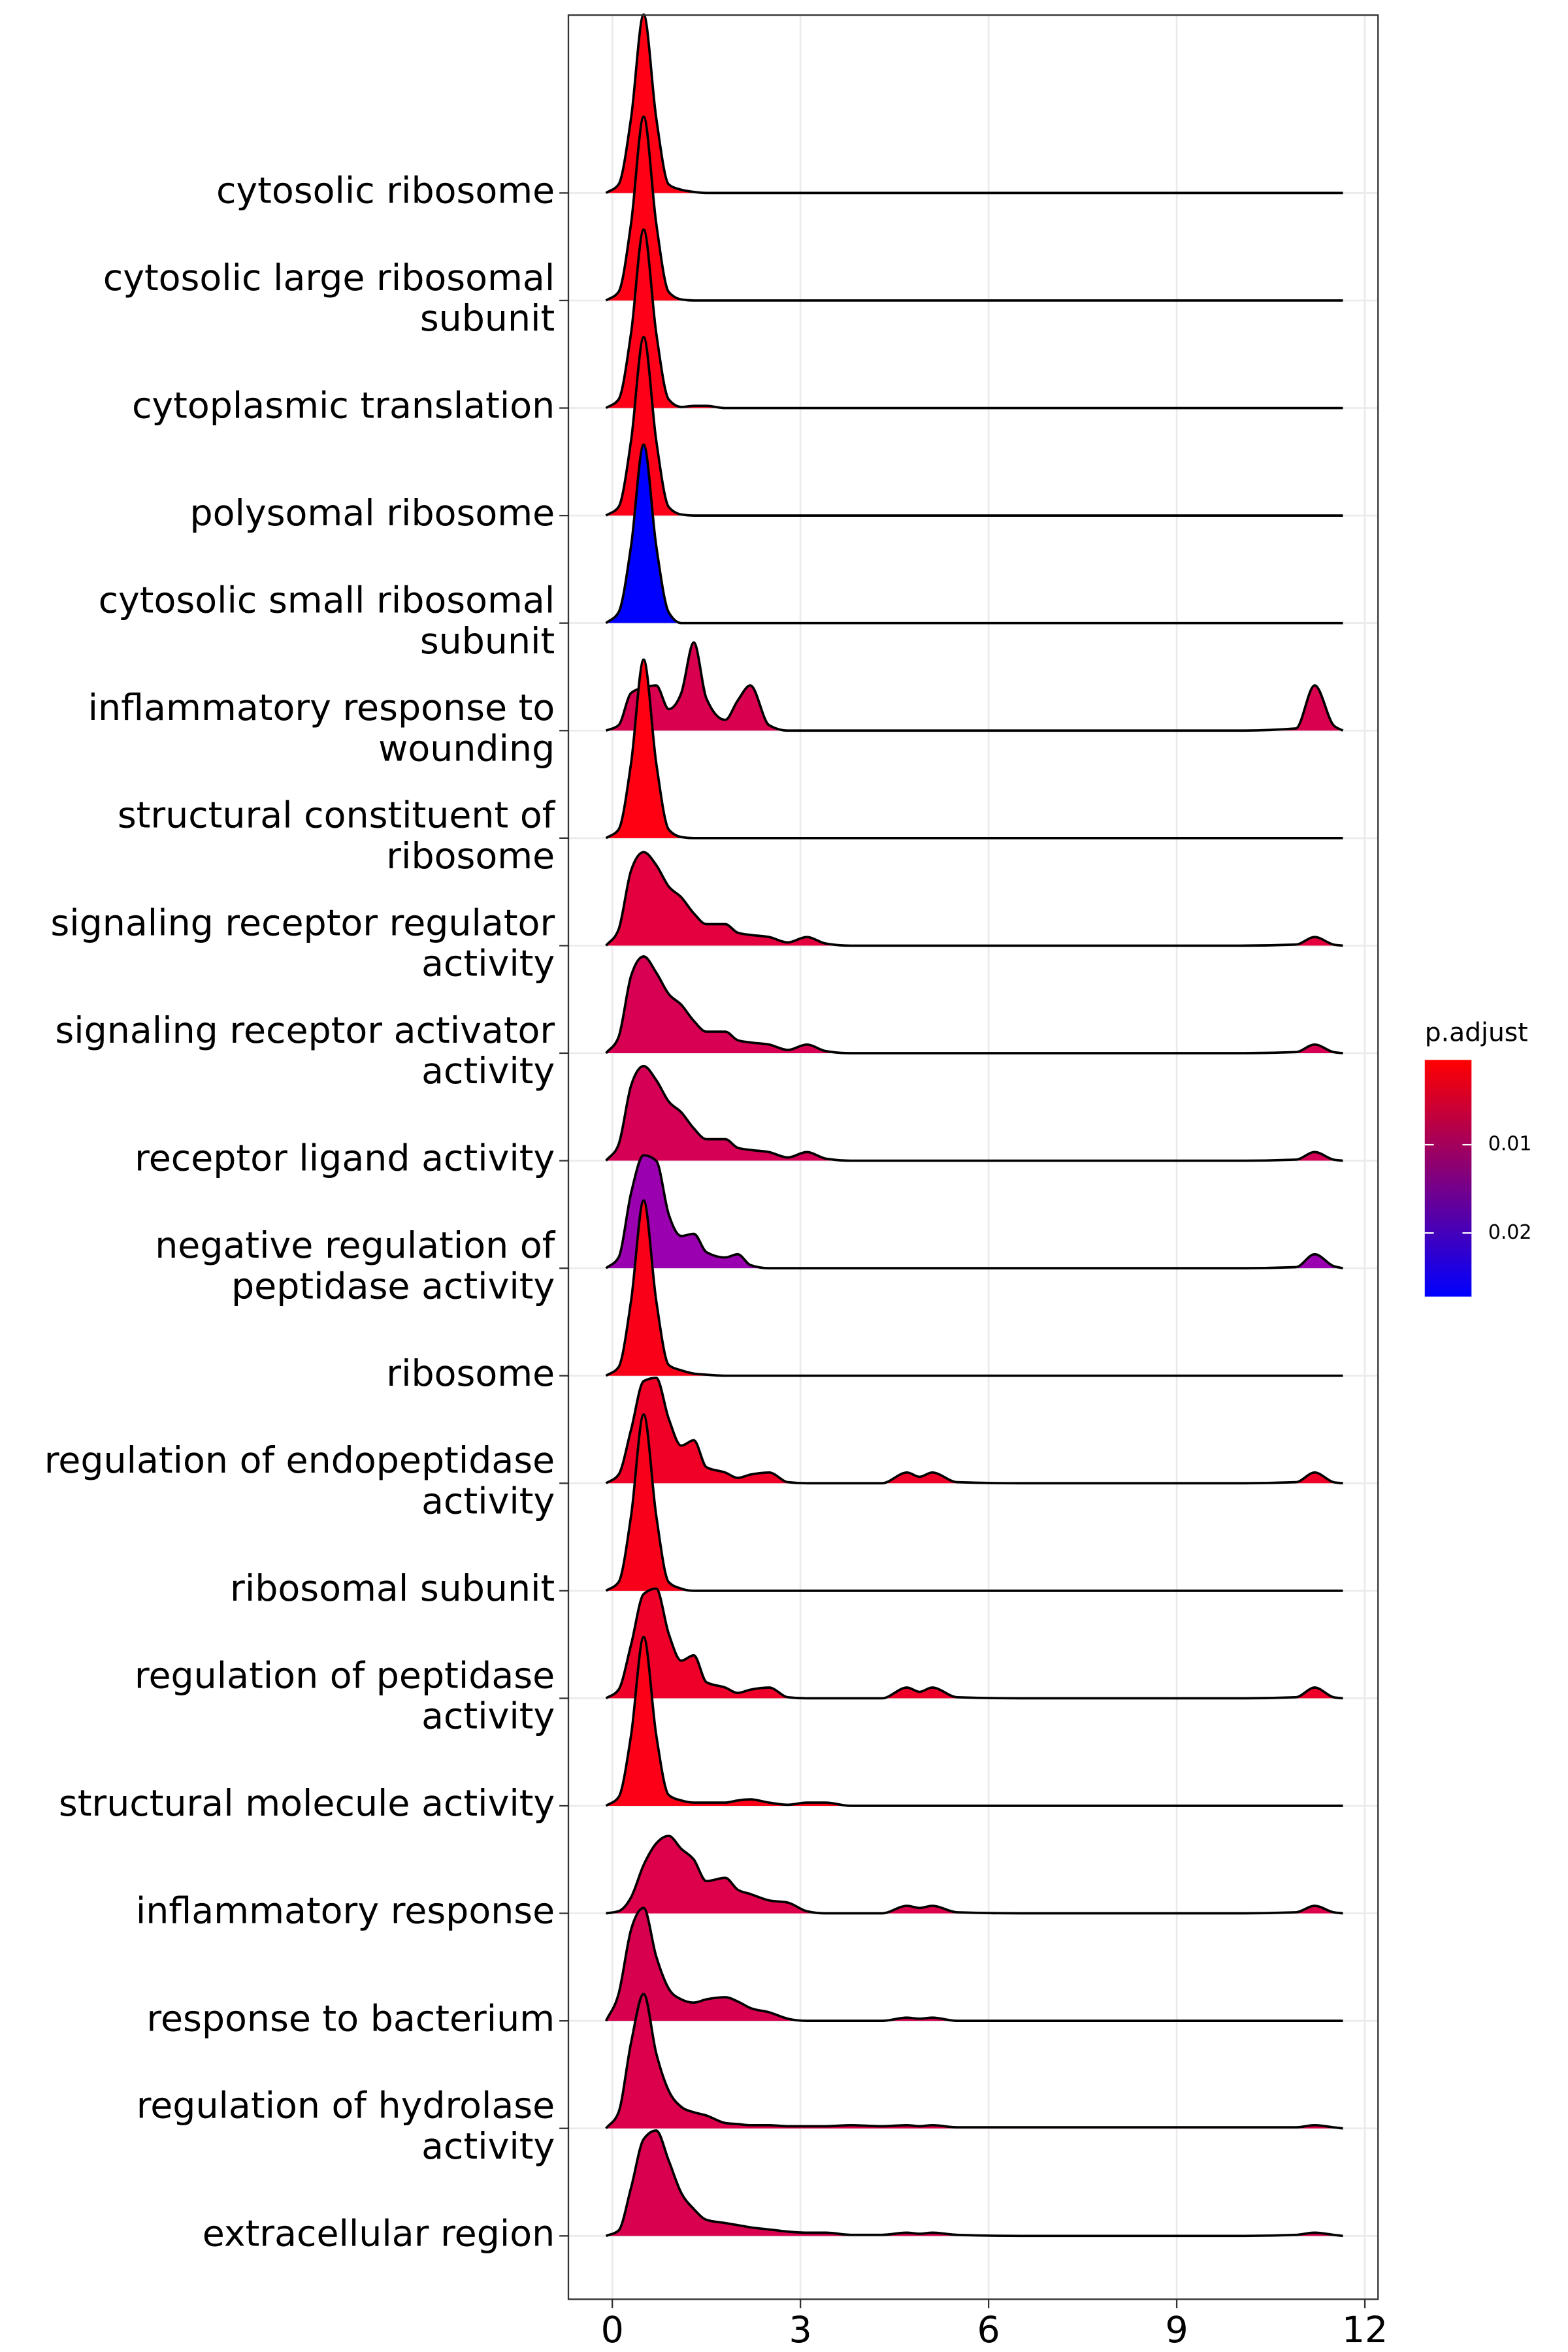 The width and height of the screenshot is (1568, 2352). What do you see at coordinates (470, 1374) in the screenshot?
I see `y-tick-label: ribosome` at bounding box center [470, 1374].